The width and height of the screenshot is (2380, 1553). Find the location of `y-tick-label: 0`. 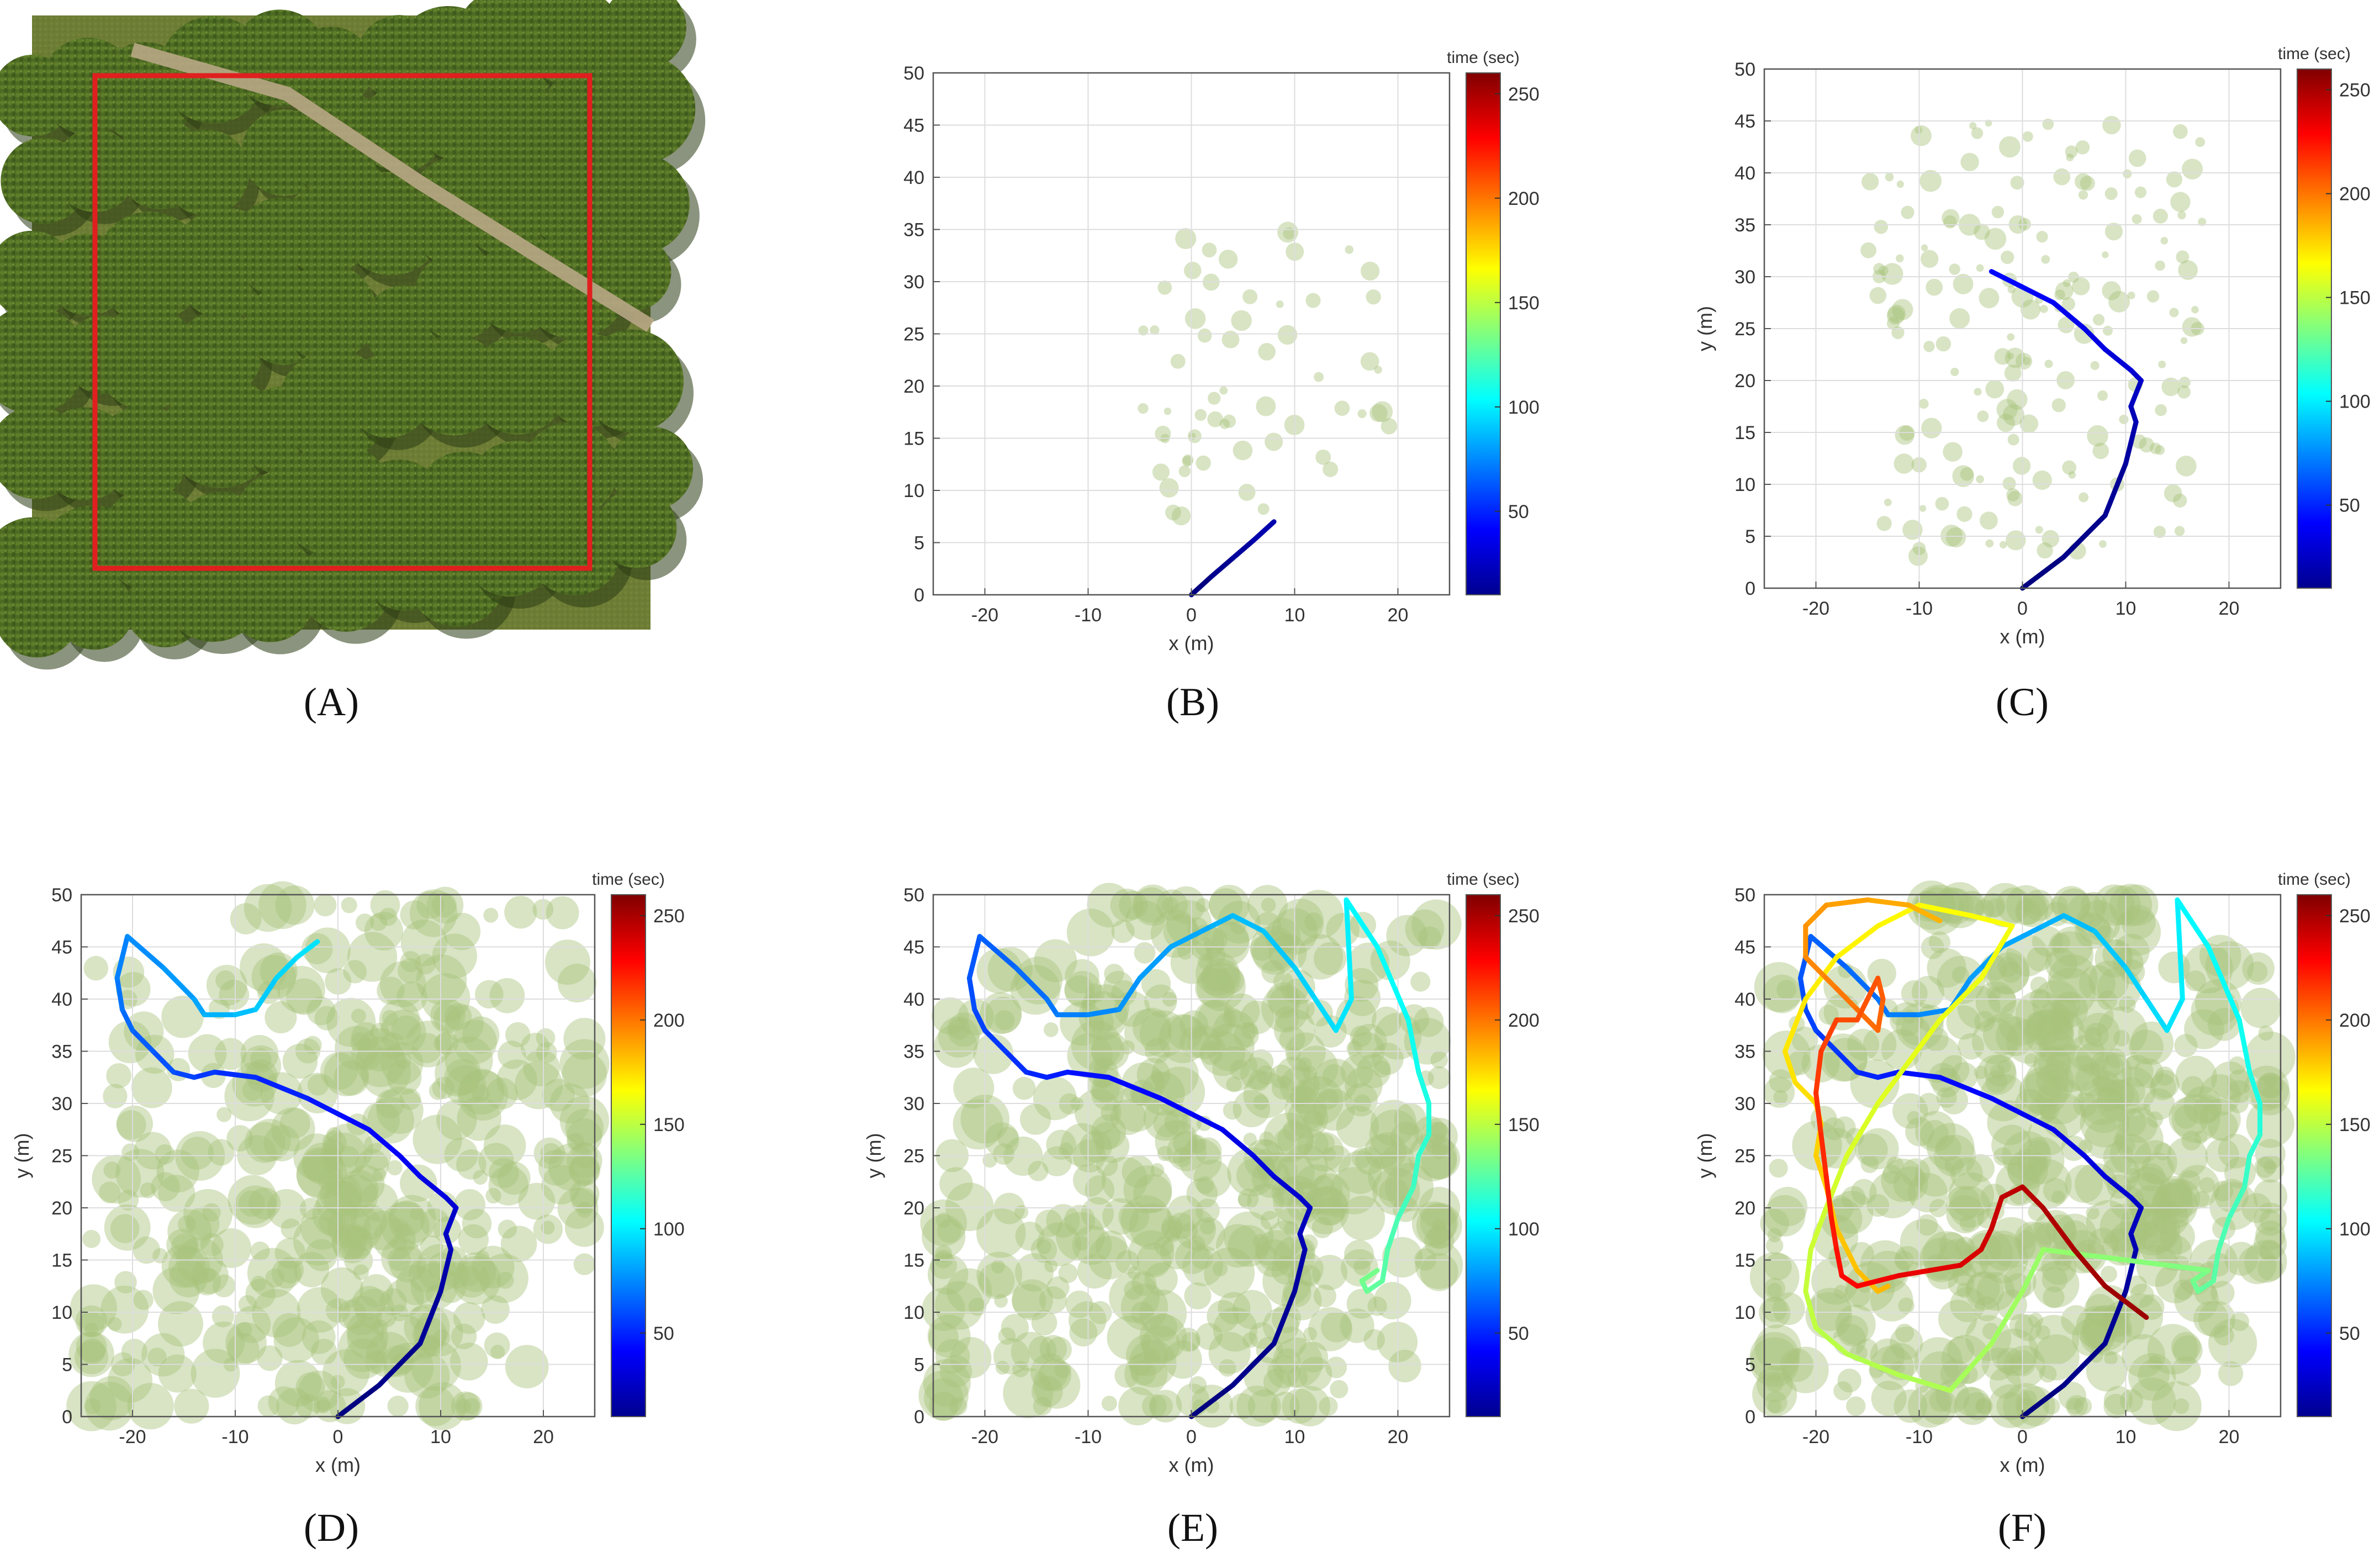

y-tick-label: 0 is located at coordinates (1750, 588).